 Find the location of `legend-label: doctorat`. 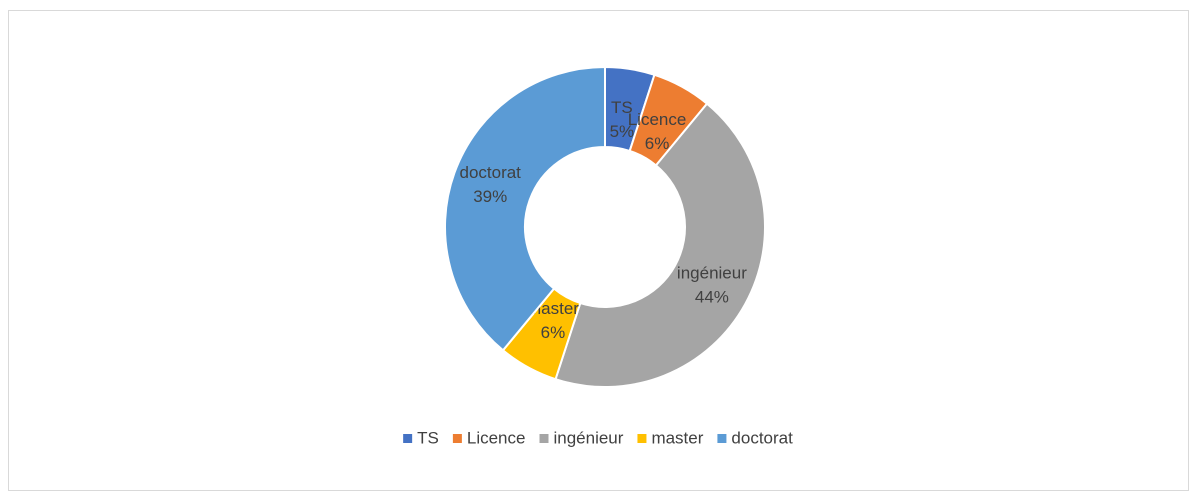

legend-label: doctorat is located at coordinates (762, 437).